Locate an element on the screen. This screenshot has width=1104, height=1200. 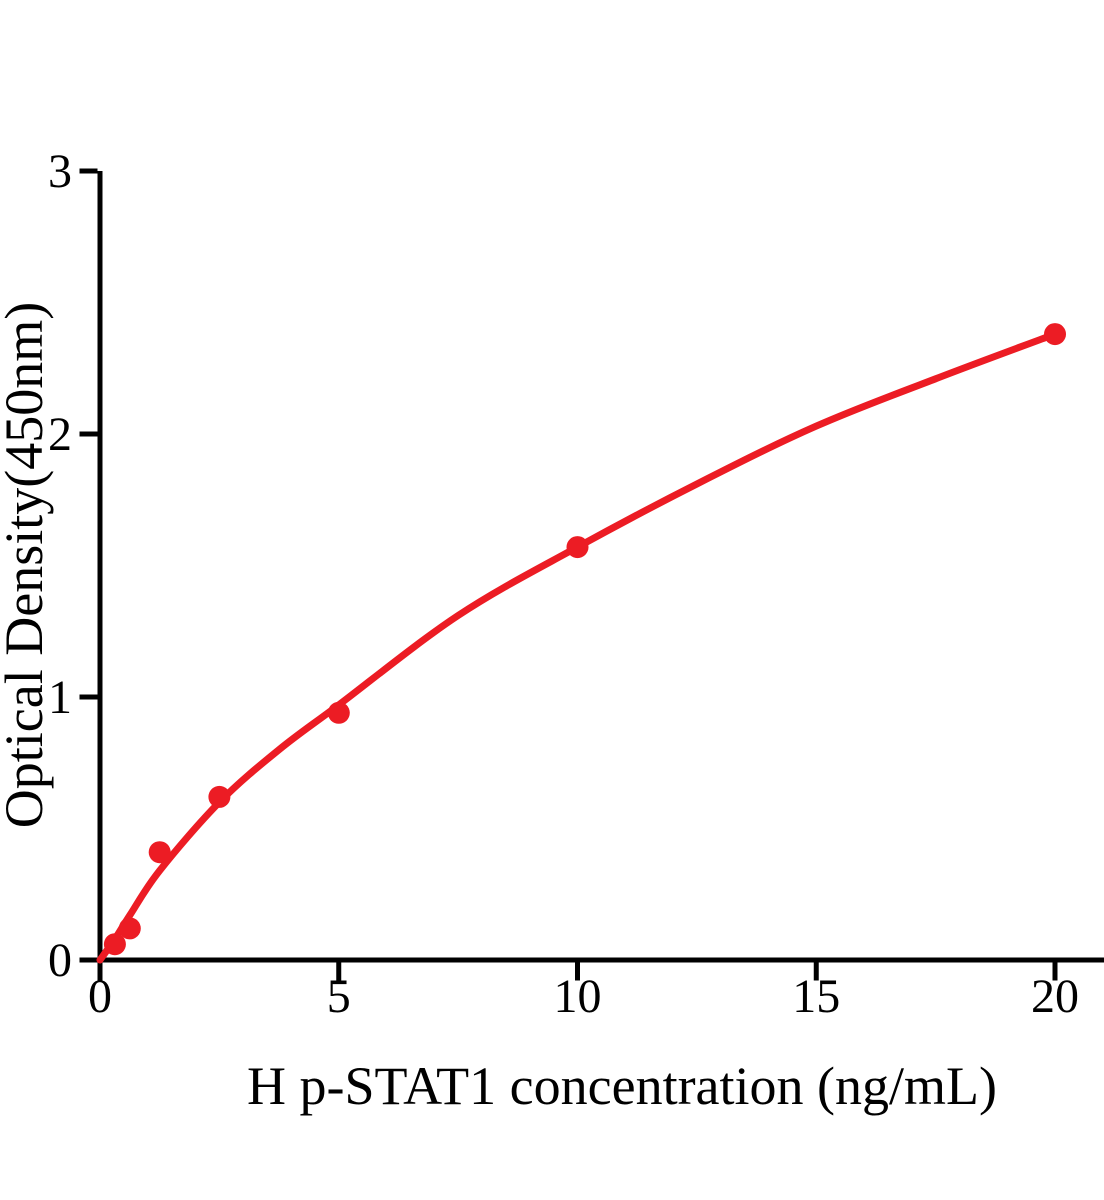
x-tick-label: 10 is located at coordinates (578, 996).